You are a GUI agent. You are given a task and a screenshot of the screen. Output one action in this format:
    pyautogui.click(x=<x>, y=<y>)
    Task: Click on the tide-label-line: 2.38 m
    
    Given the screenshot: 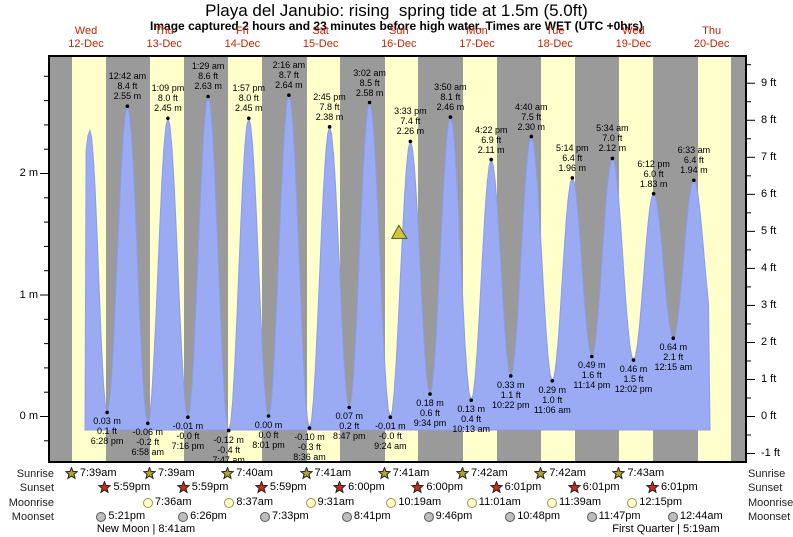 What is the action you would take?
    pyautogui.click(x=329, y=116)
    